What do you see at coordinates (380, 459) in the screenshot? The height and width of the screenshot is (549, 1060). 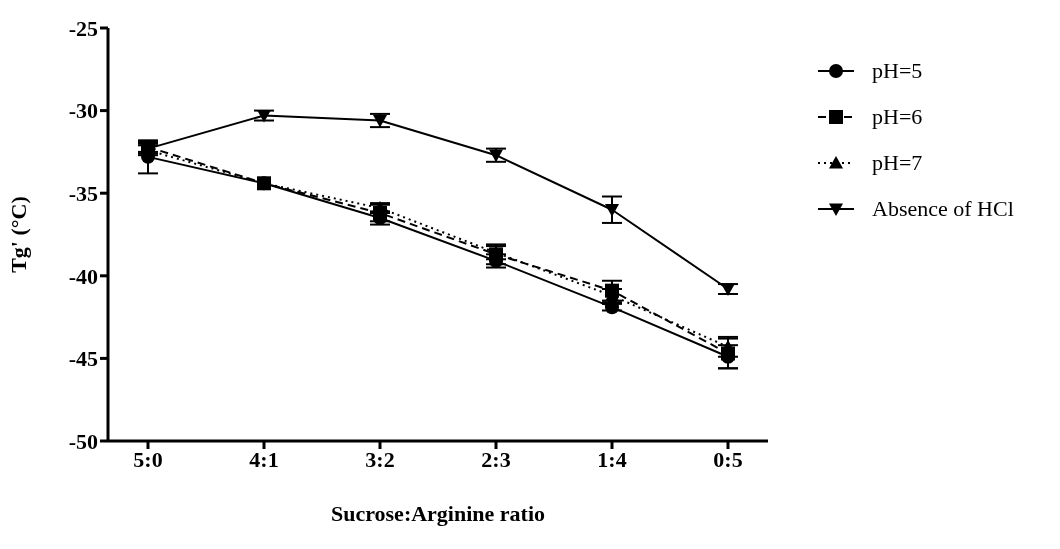 I see `x-tick-label: 3:2` at bounding box center [380, 459].